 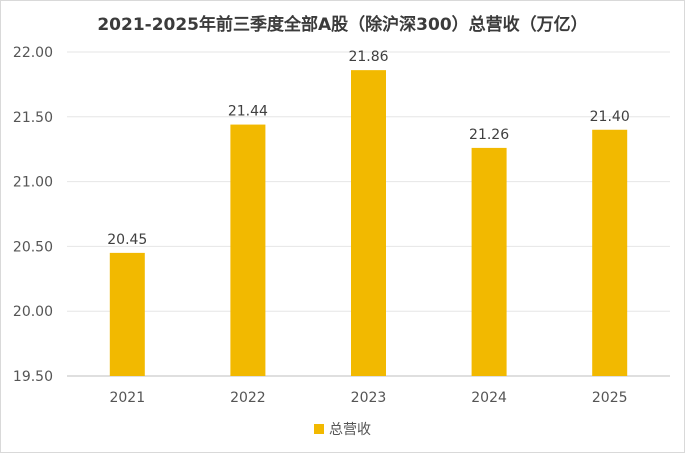 I want to click on y-tick-label: 21.50, so click(x=33, y=118).